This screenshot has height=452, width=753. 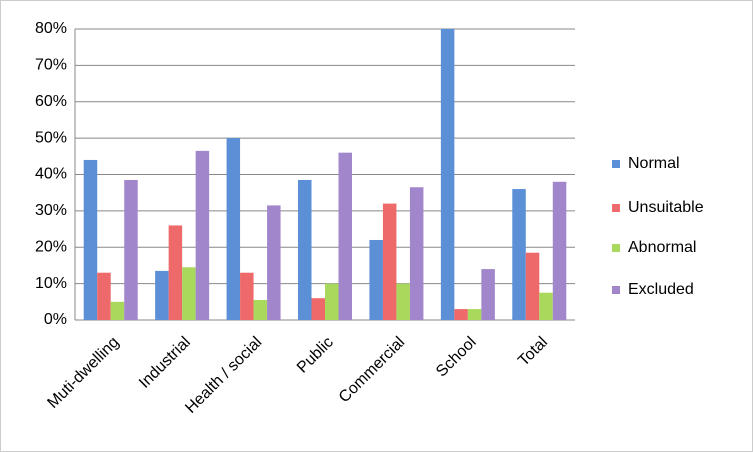 I want to click on legend-label: Unsuitable, so click(x=666, y=207).